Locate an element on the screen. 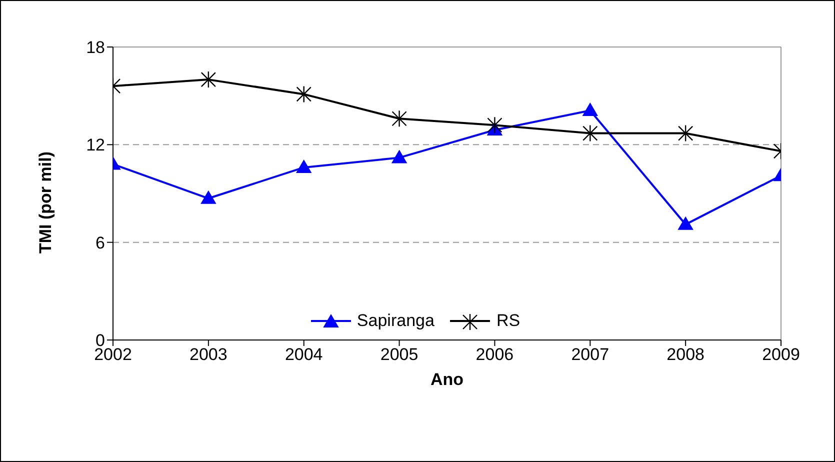 Image resolution: width=835 pixels, height=462 pixels. y-tick-label: 18 is located at coordinates (95, 48).